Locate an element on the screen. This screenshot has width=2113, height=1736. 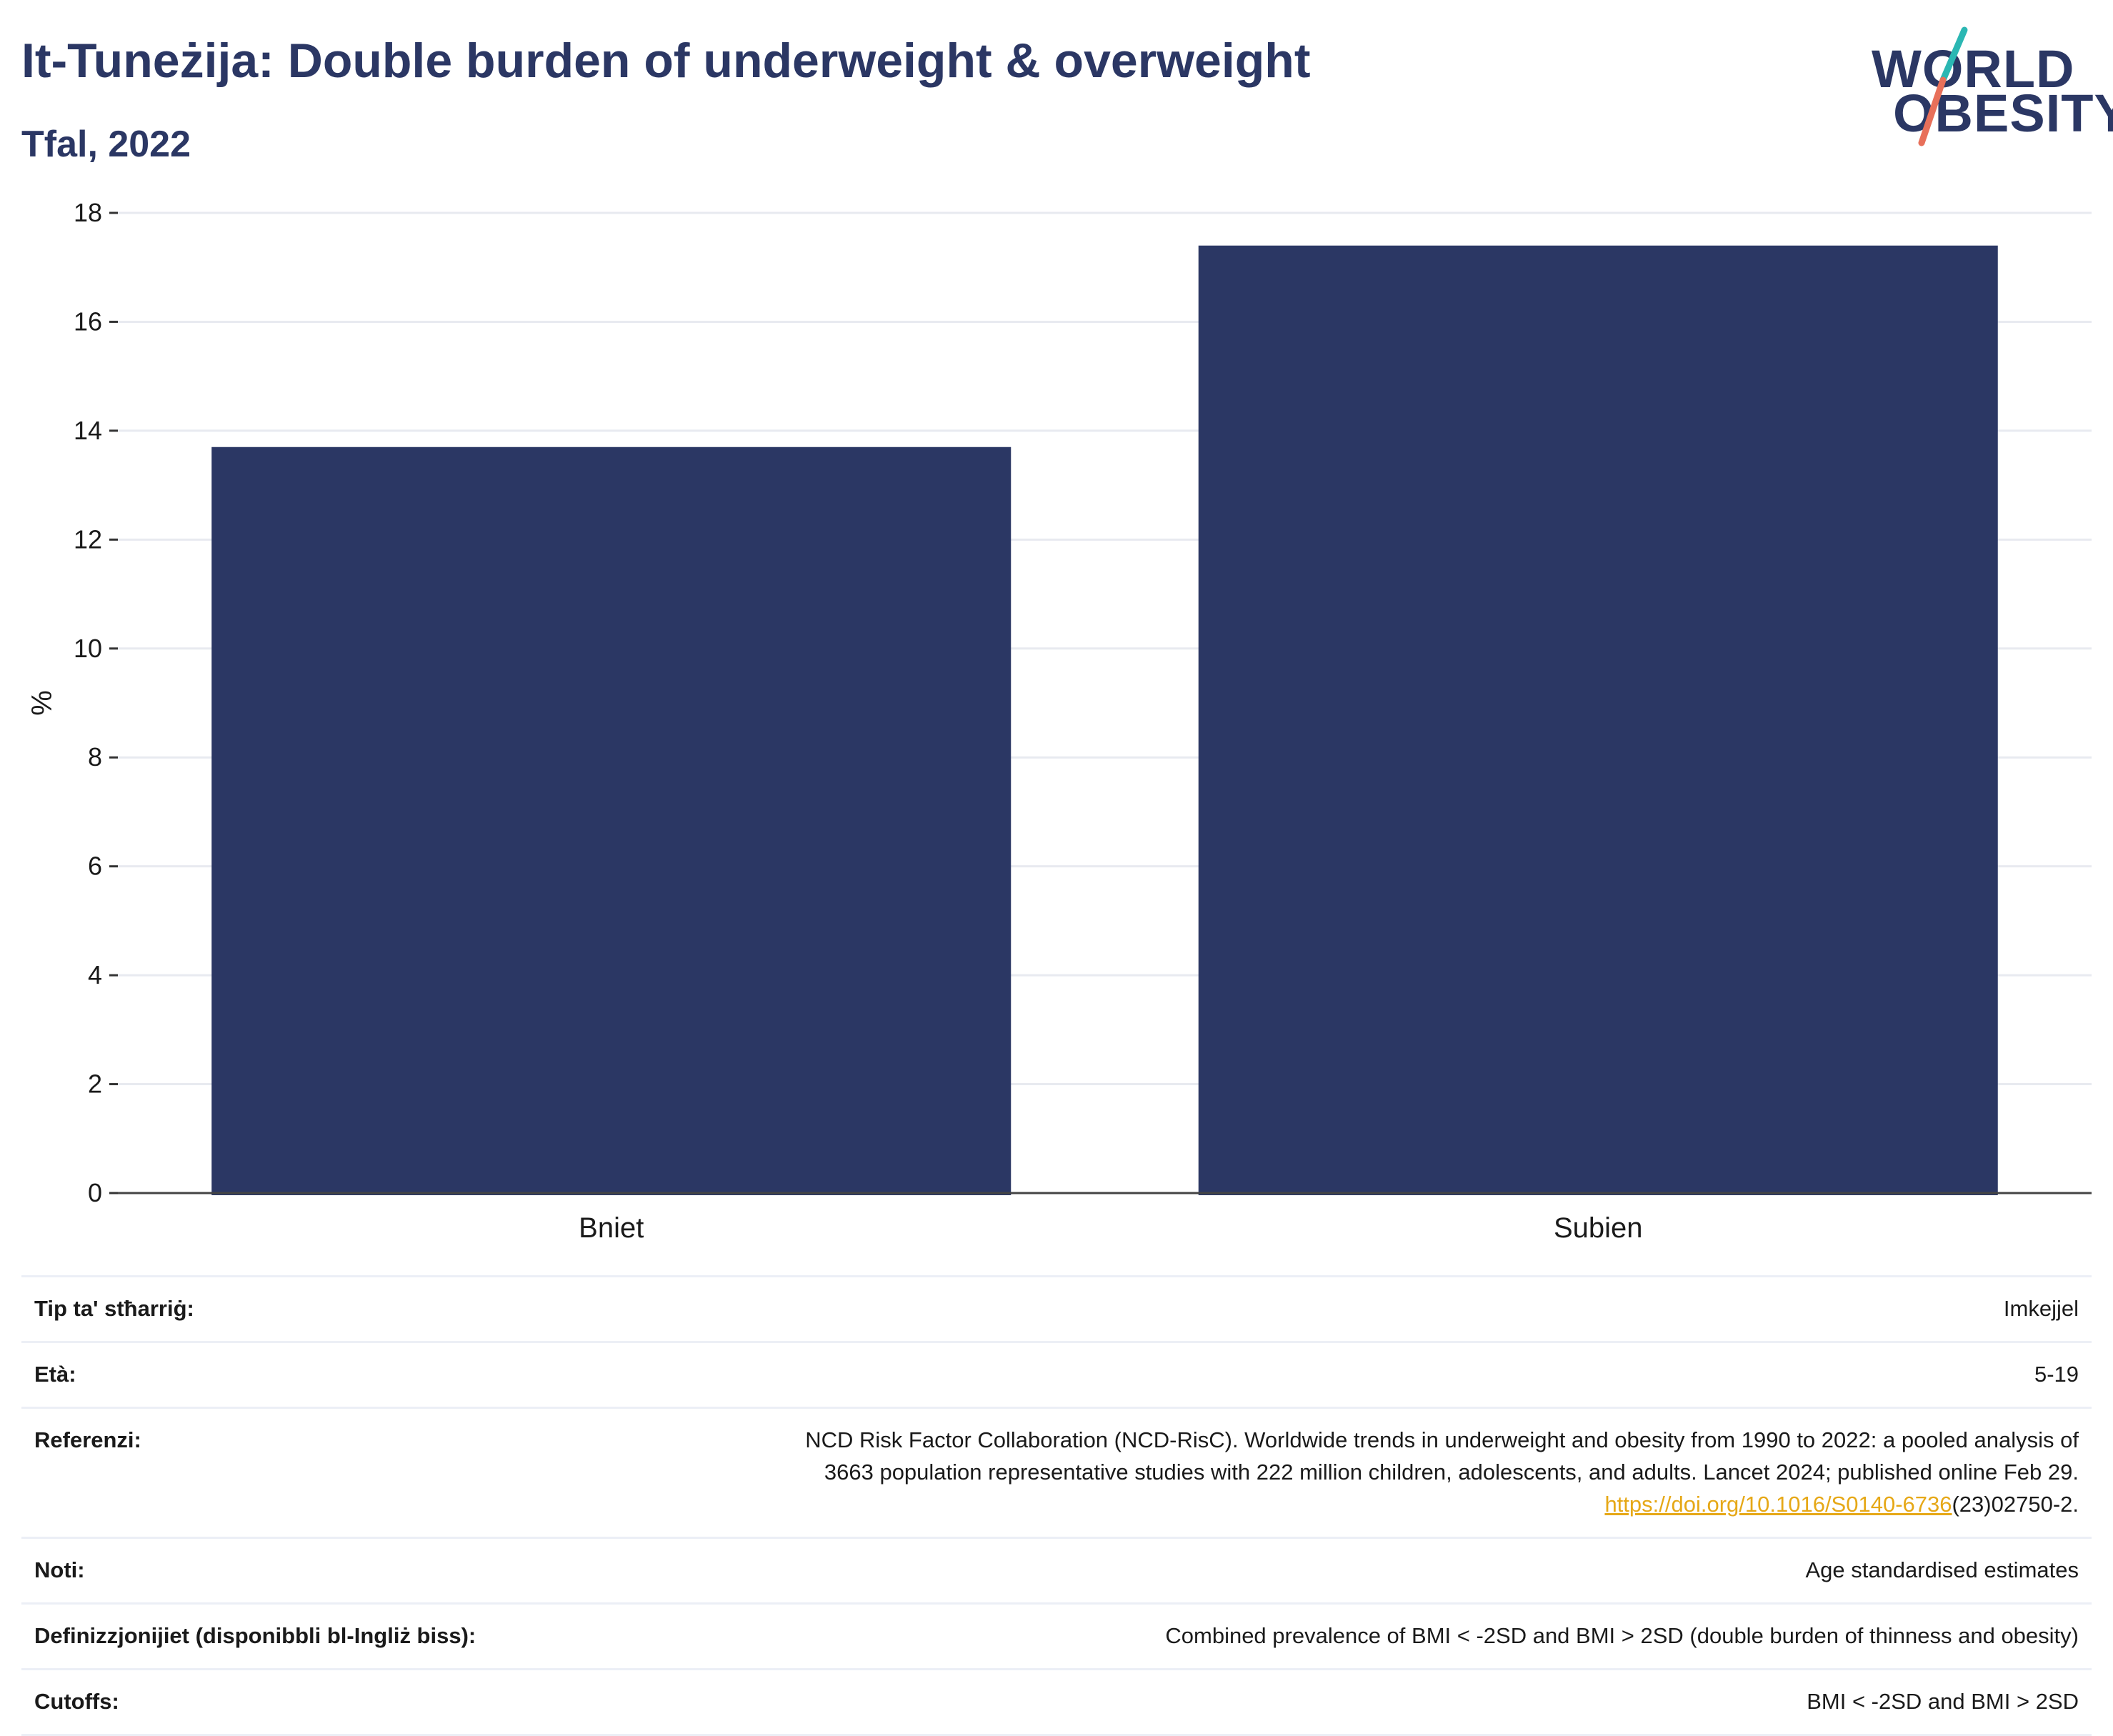
logo-line-world: WORLD is located at coordinates (1973, 69).